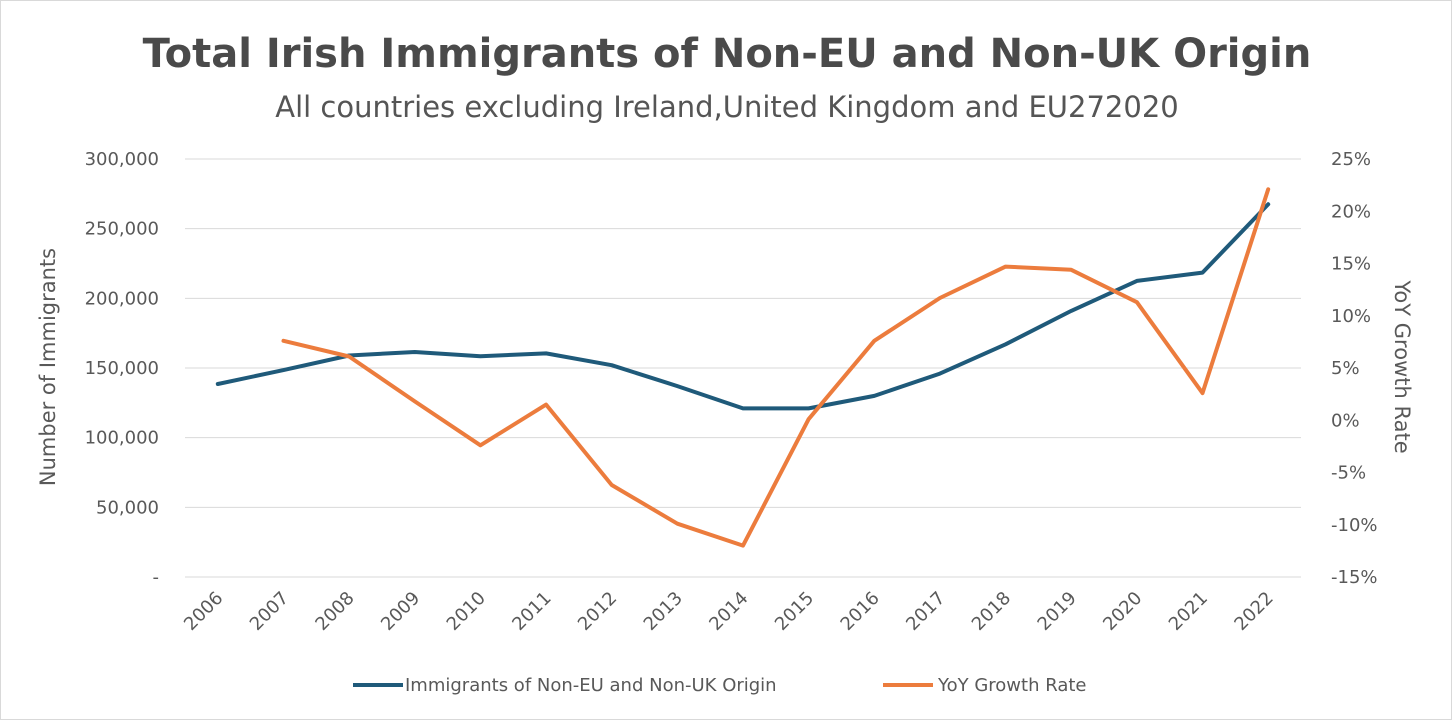 The height and width of the screenshot is (721, 1452). What do you see at coordinates (1253, 611) in the screenshot?
I see `x-tick-label: 2022` at bounding box center [1253, 611].